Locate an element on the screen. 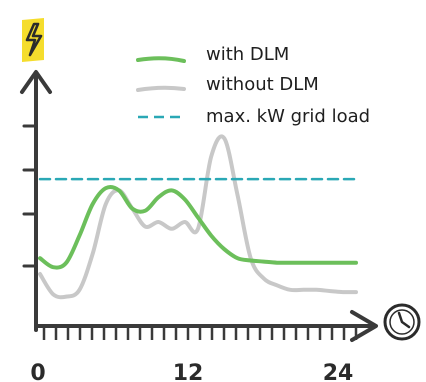 This screenshot has width=426, height=382. x-tick-labels: 0 12 24 is located at coordinates (191, 371).